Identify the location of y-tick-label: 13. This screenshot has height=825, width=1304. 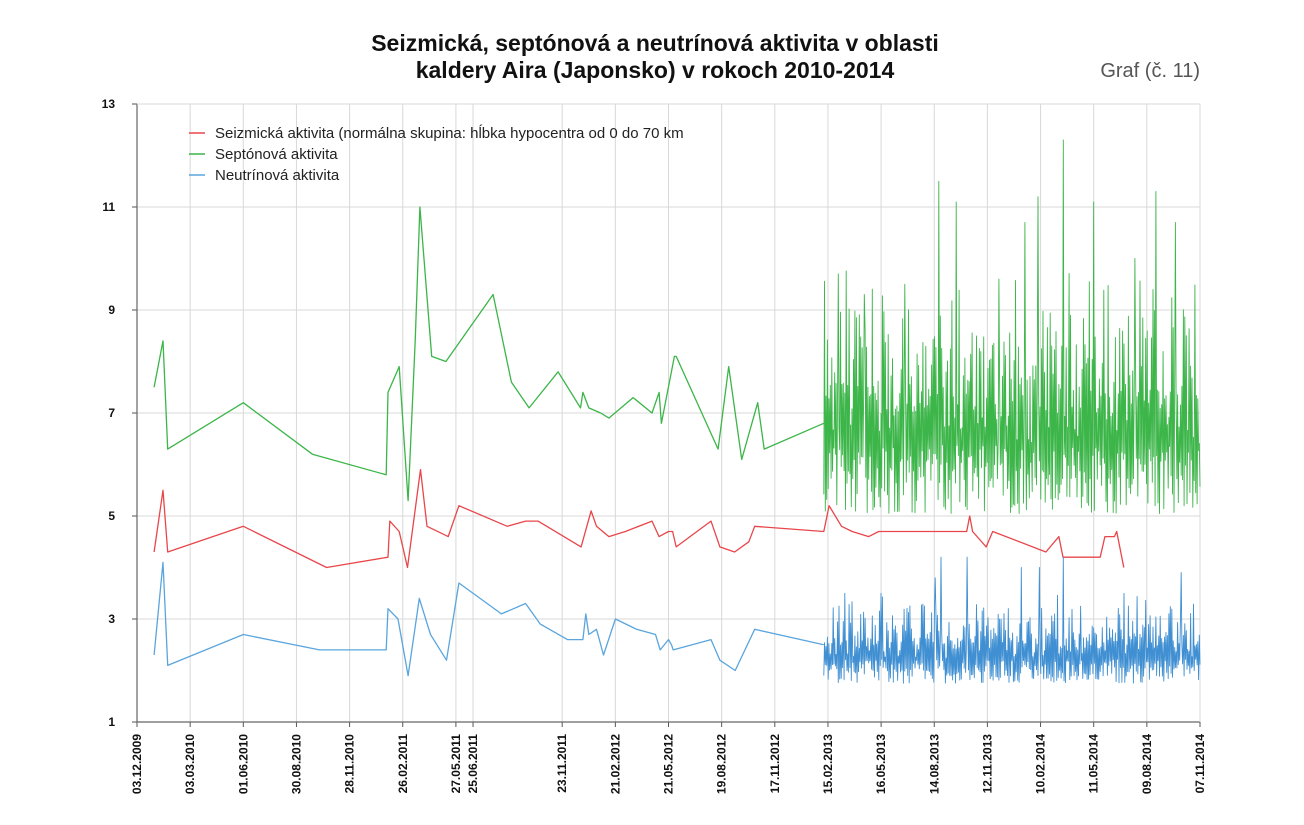
(109, 104).